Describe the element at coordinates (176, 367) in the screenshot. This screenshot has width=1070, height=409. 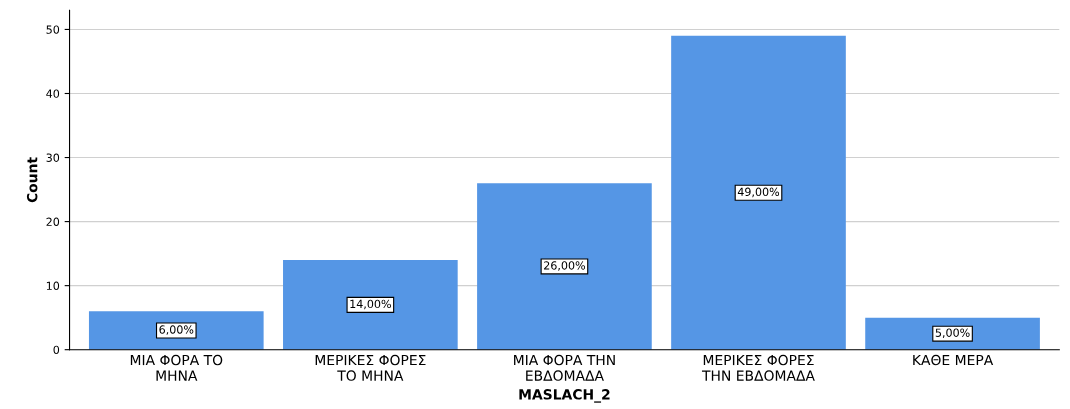
I see `x-tick-label: ΜΙΑ ΦΟΡΑ ΤΟ ΜΗΝΑ` at that location.